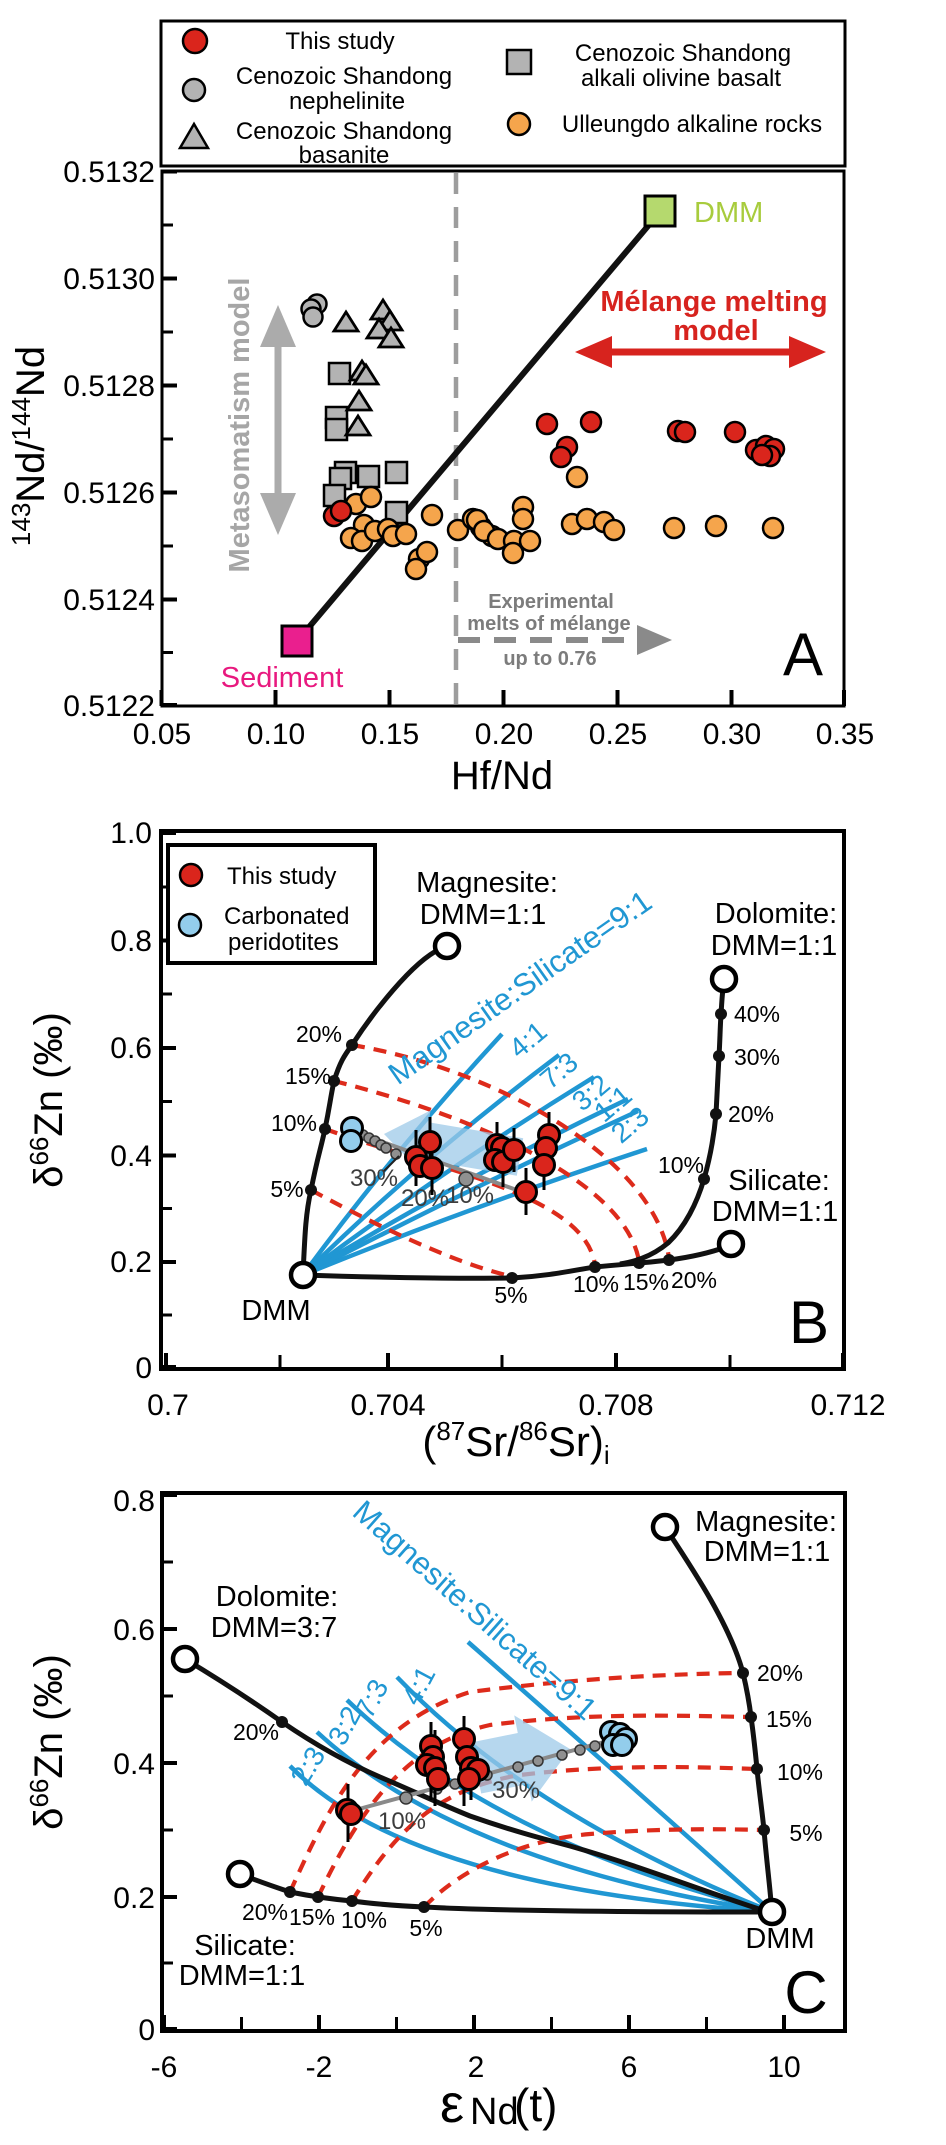 The image size is (946, 2145). I want to click on svg-text: -6, so click(164, 2067).